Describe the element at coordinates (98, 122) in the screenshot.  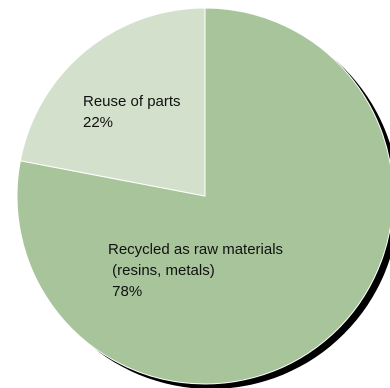
I see `slice-value-reuse: 22%` at that location.